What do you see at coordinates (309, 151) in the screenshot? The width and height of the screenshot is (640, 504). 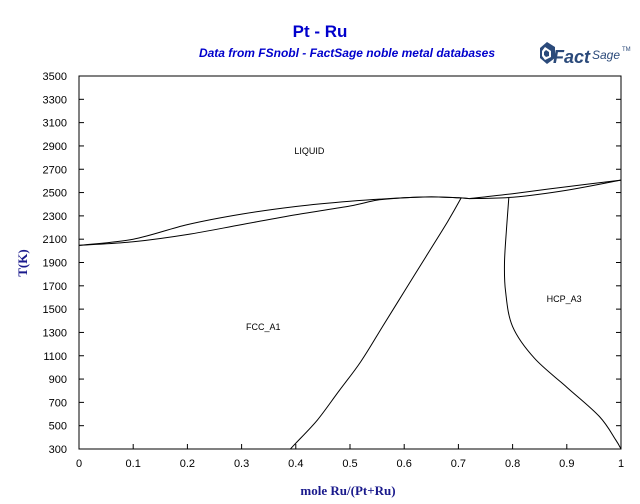 I see `region-label: LIQUID` at bounding box center [309, 151].